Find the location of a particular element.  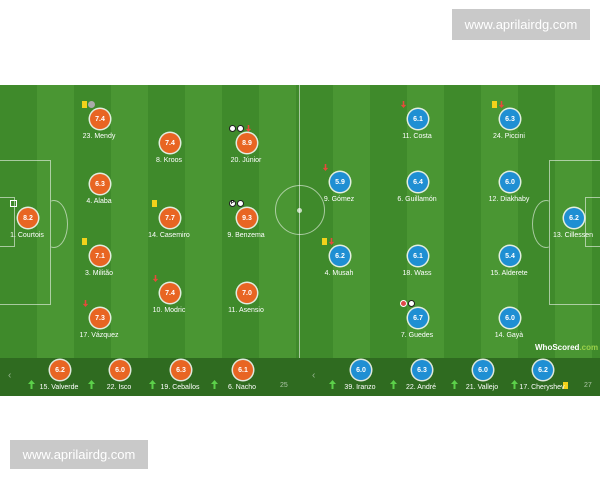

assist-icon is located at coordinates (91, 104).